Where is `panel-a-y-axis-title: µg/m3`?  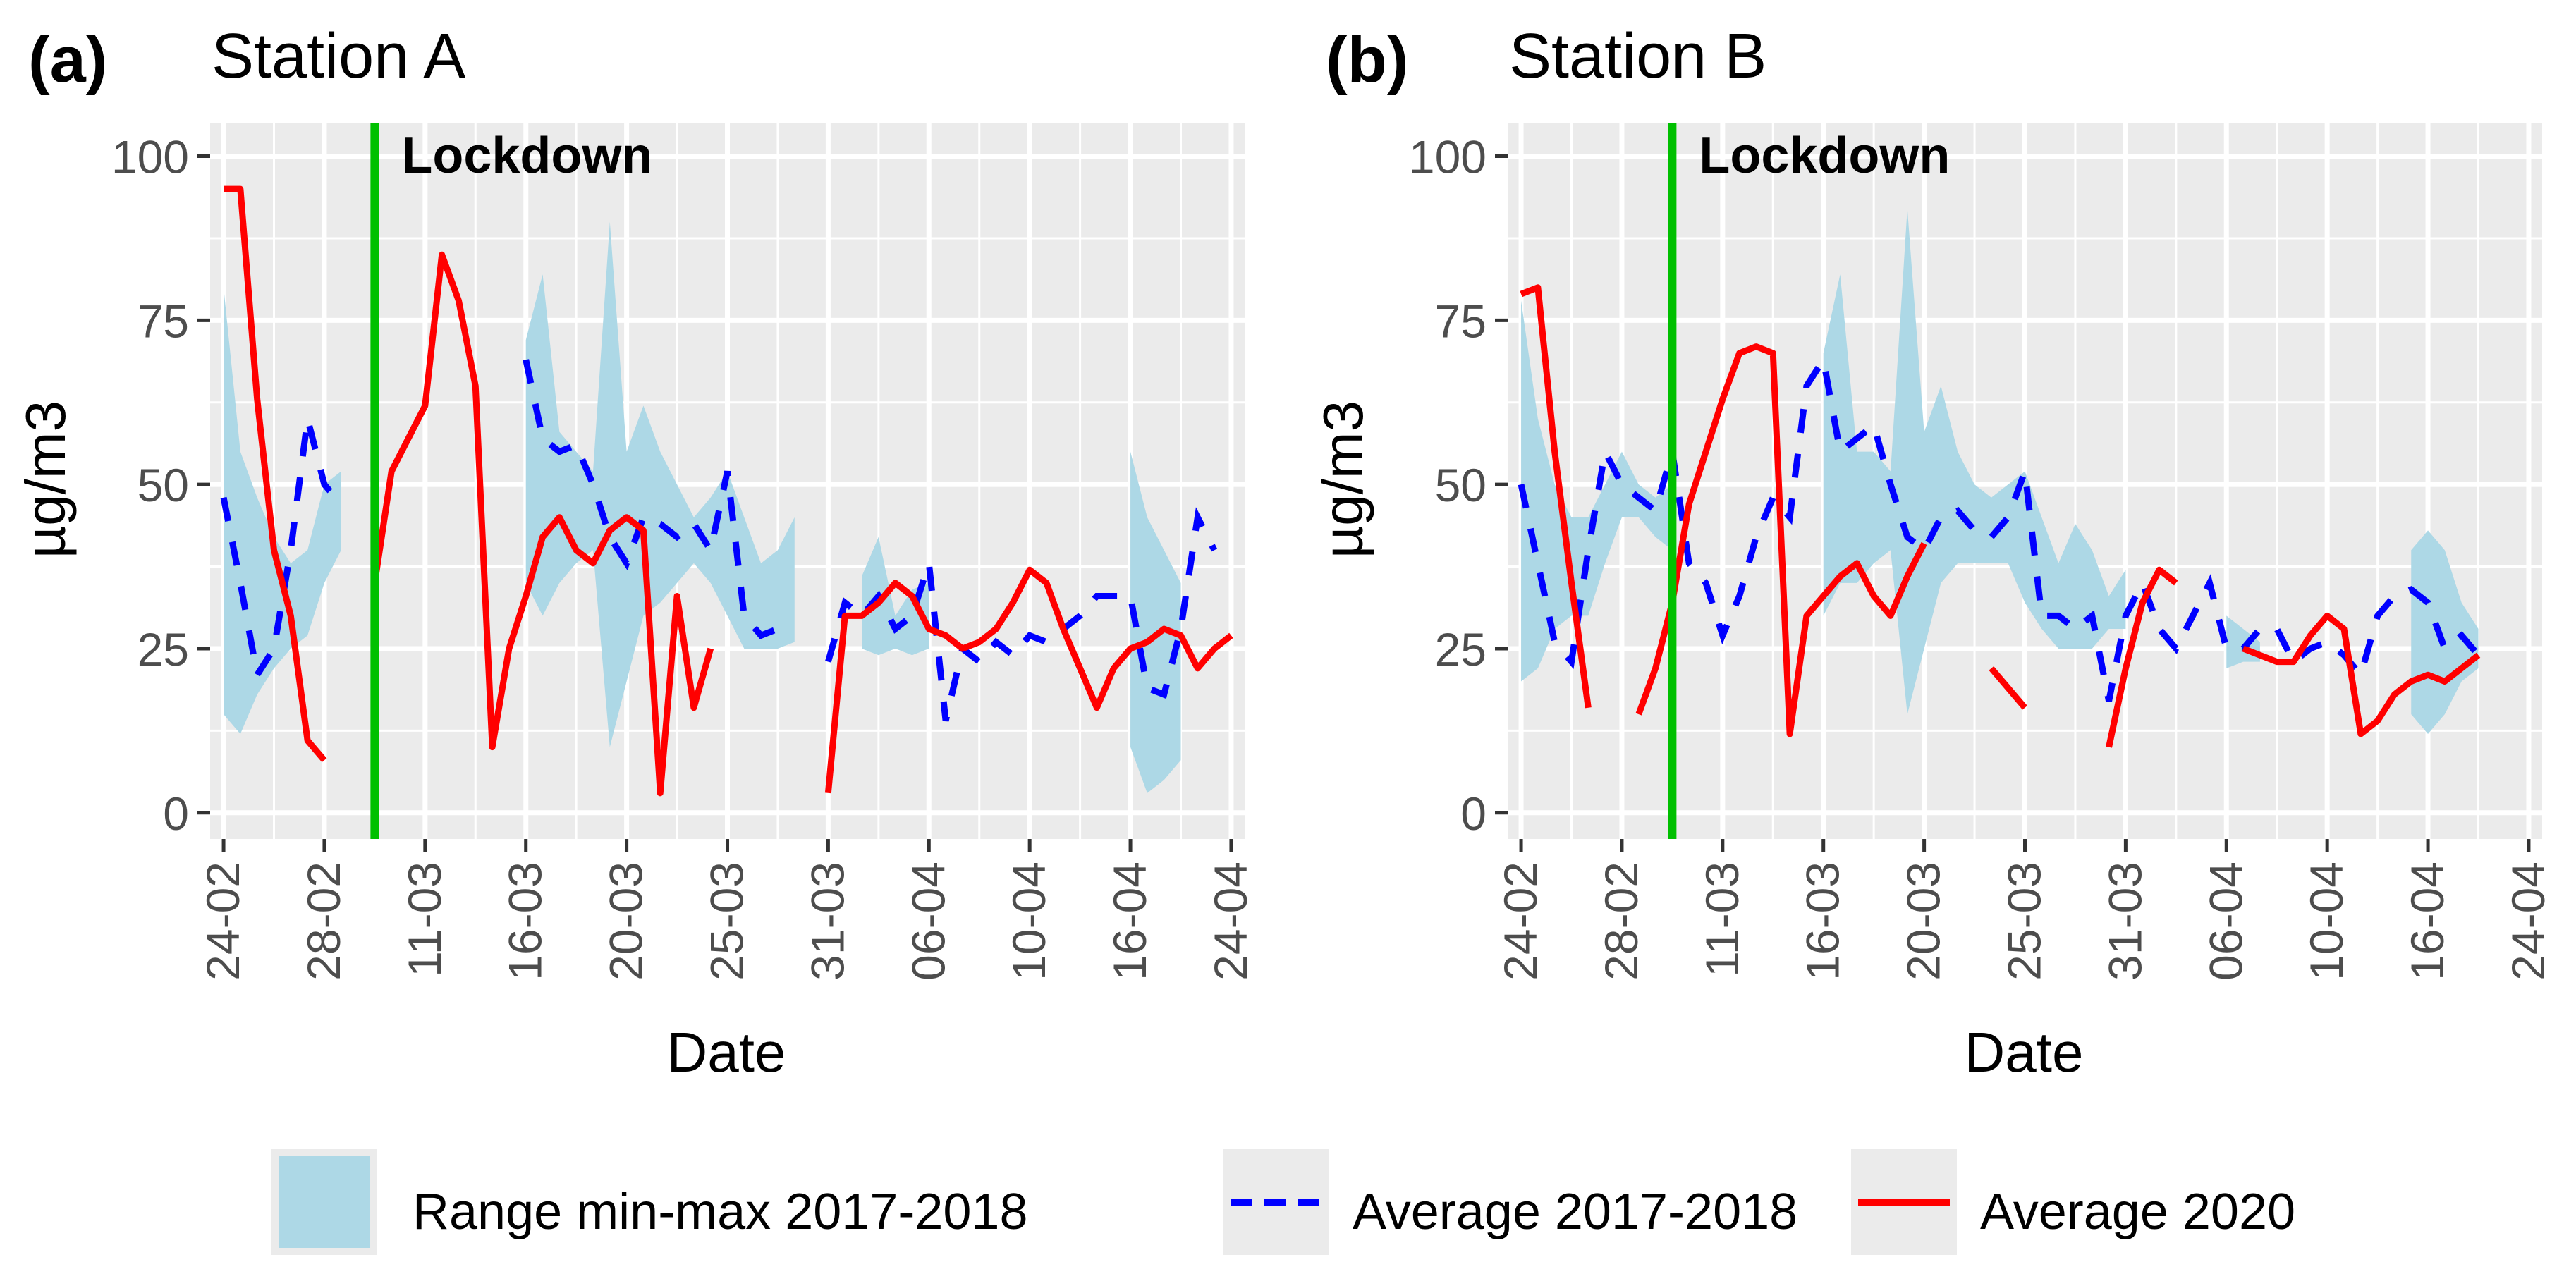
panel-a-y-axis-title: µg/m3 is located at coordinates (46, 479).